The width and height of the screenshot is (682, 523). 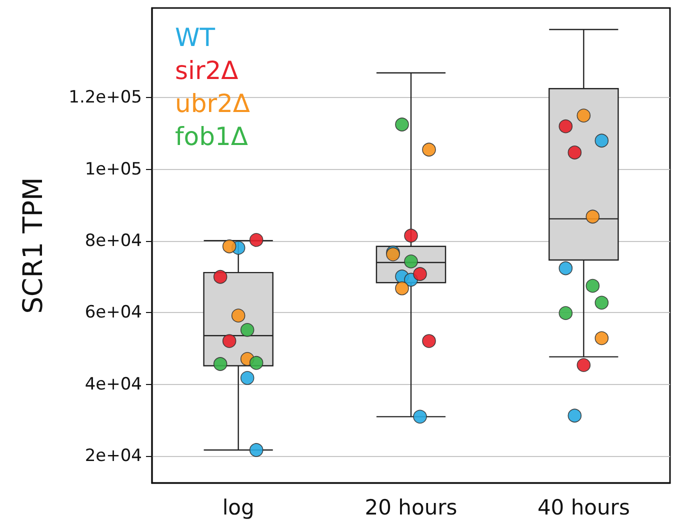 What do you see at coordinates (113, 456) in the screenshot?
I see `y-tick-label: 2e+04` at bounding box center [113, 456].